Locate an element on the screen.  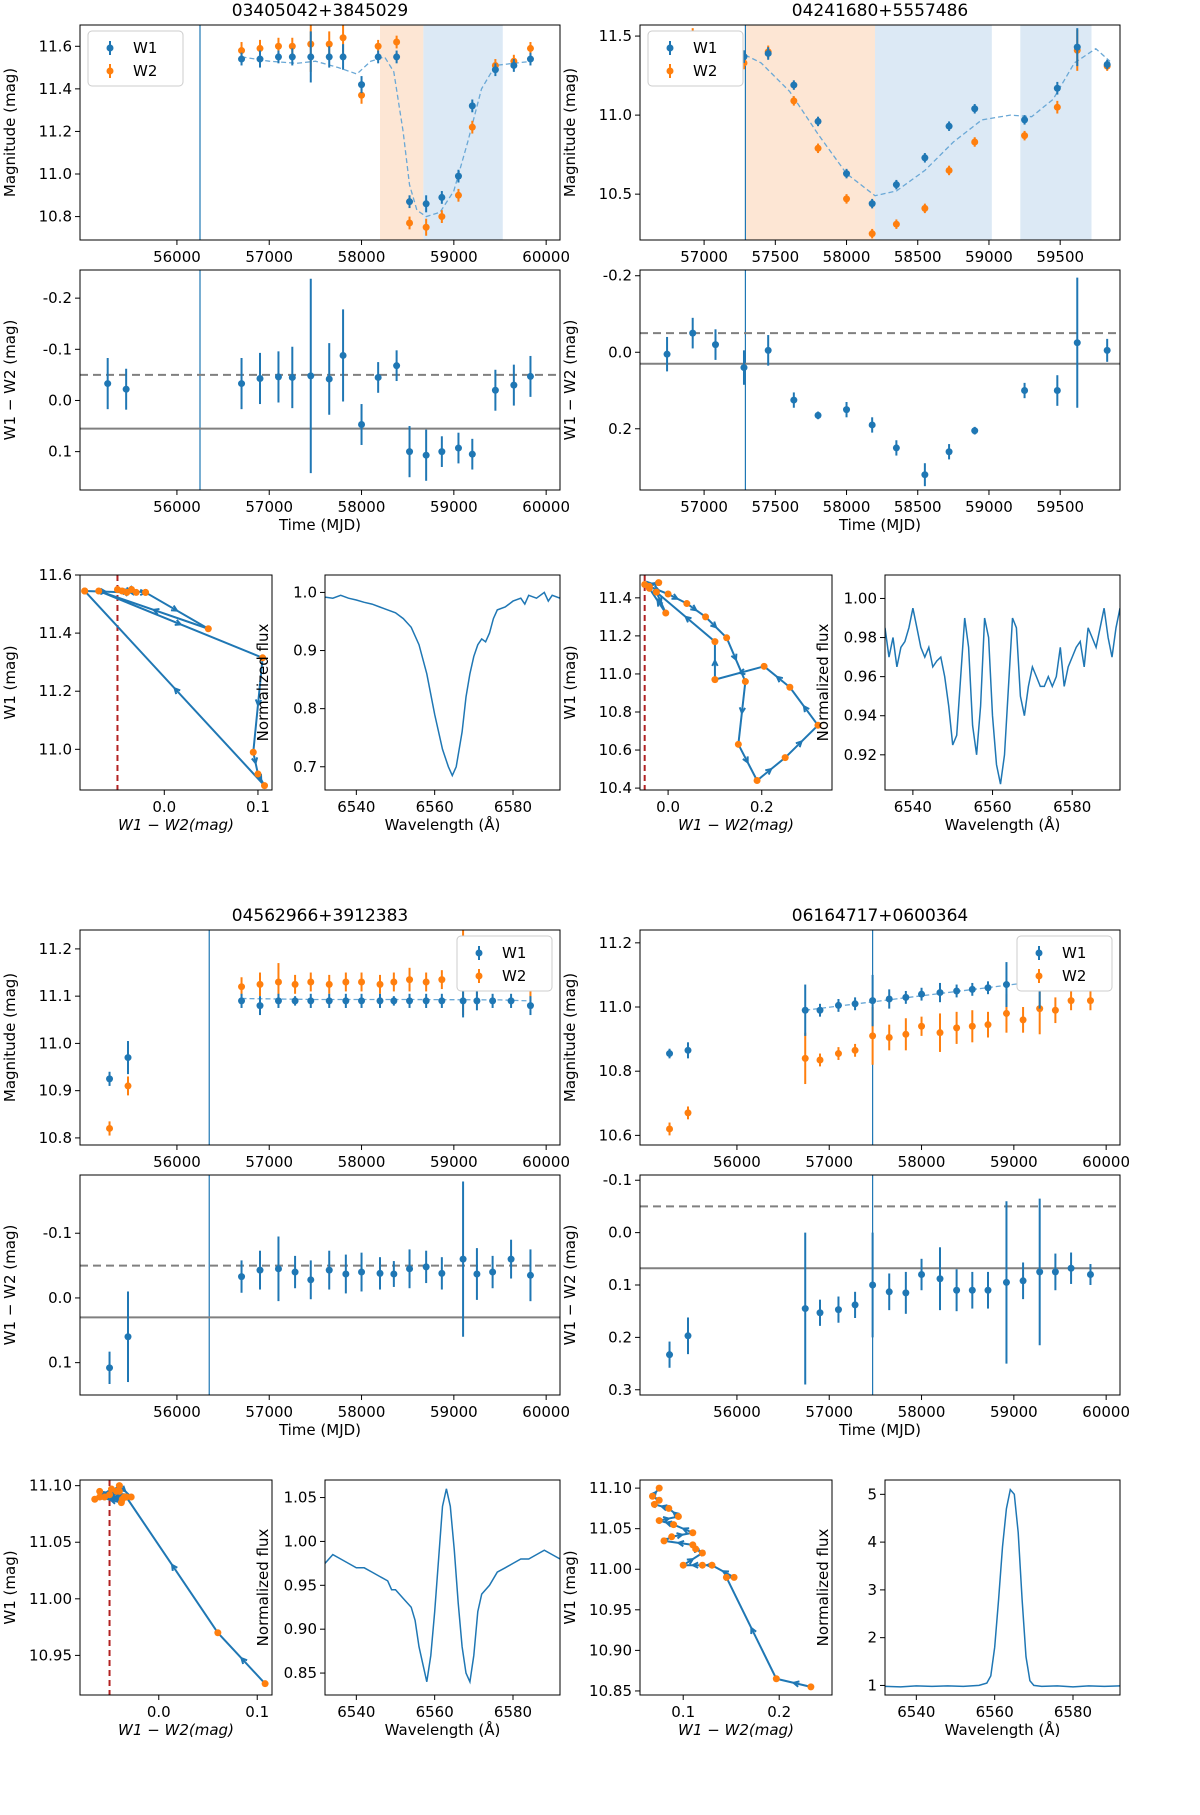
chart3-cc-ytick-label: 0.0 is located at coordinates (620, 1233).